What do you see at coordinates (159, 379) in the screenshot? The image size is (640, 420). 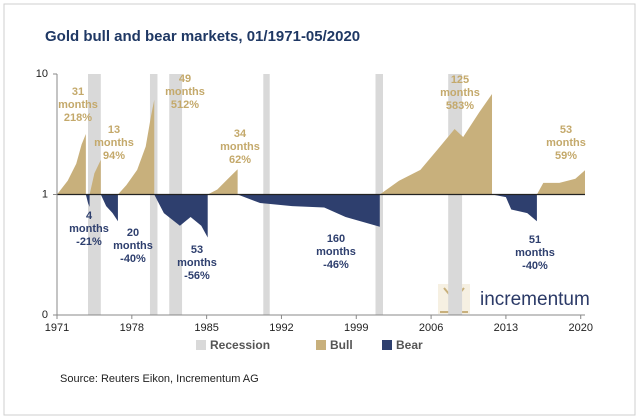 I see `source: Source: Reuters Eikon, Incrementum AG` at bounding box center [159, 379].